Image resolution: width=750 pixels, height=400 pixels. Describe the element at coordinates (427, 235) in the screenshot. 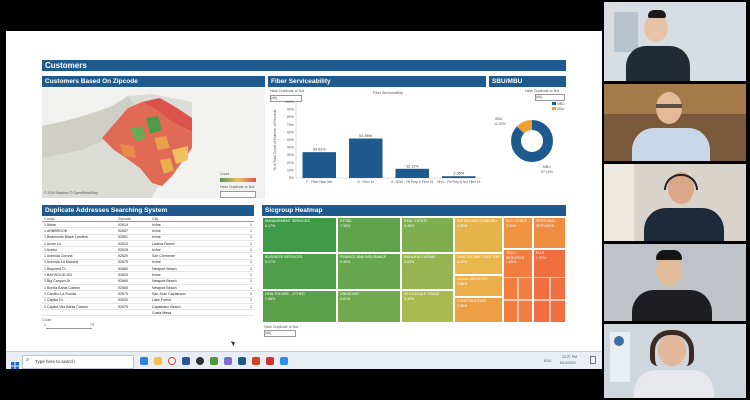

I see `treemap-tile: REAL ESTATE 6.46%` at that location.